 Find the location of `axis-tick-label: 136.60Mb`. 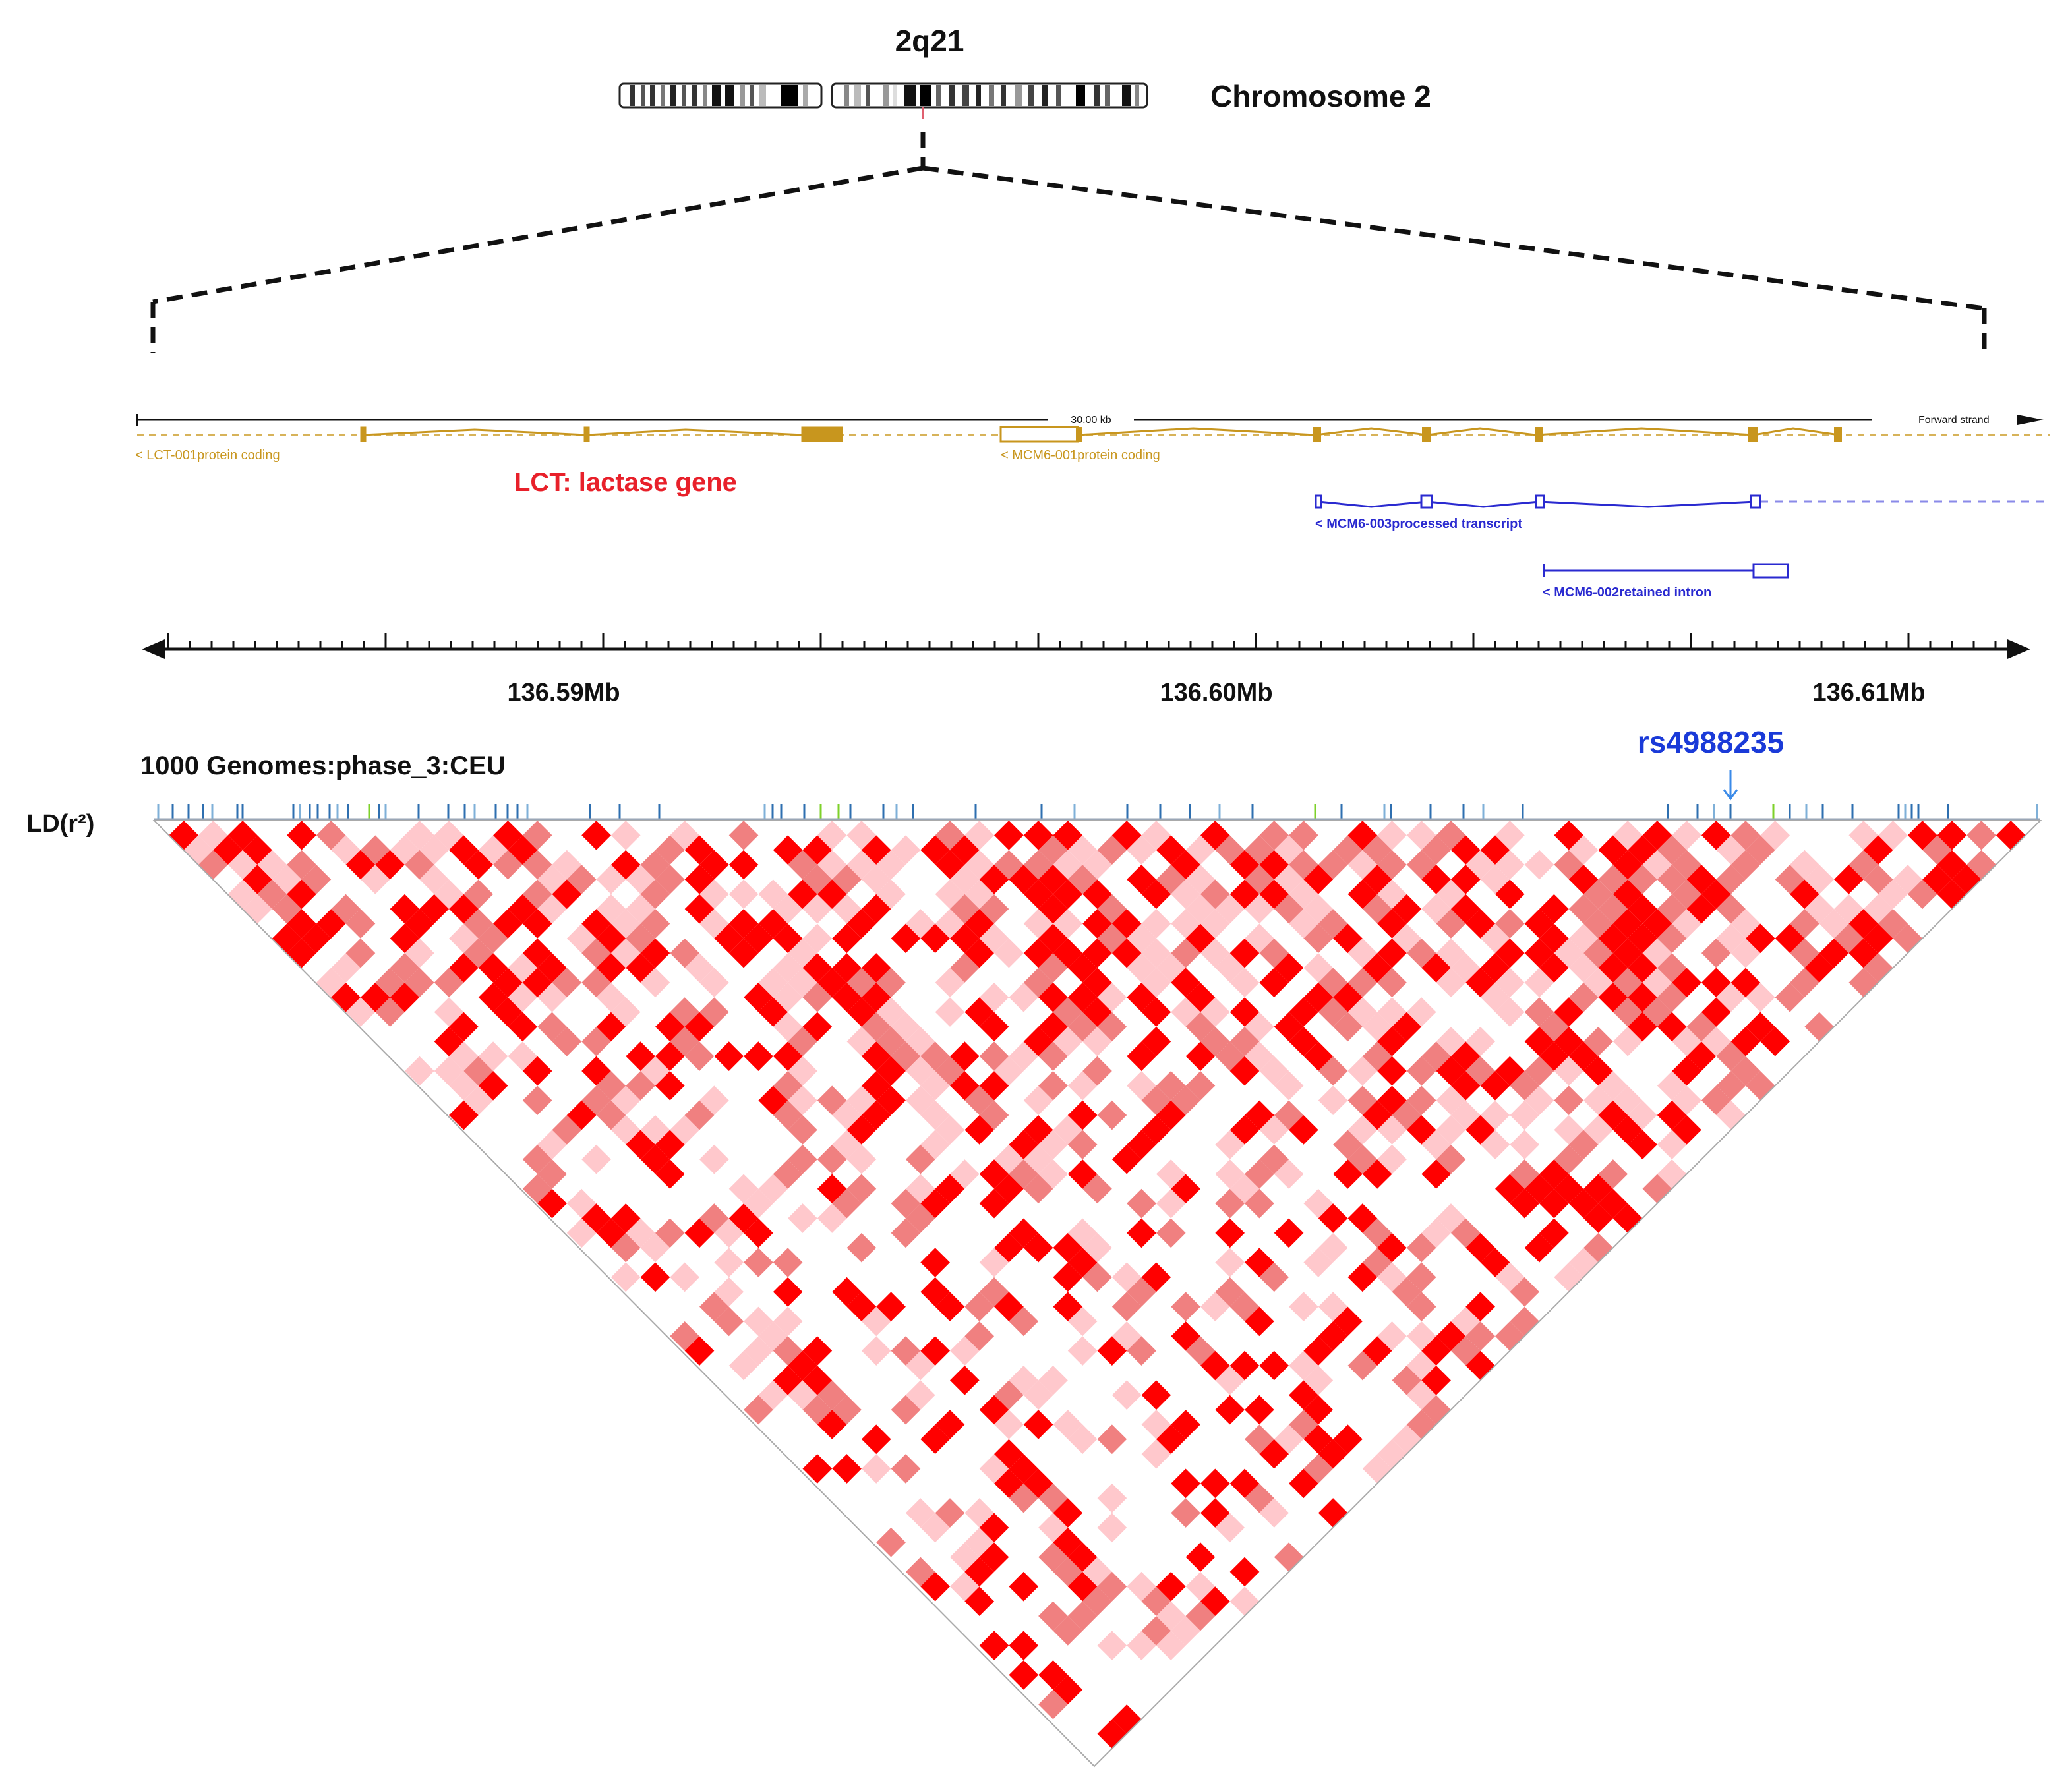

axis-tick-label: 136.60Mb is located at coordinates (1216, 693).